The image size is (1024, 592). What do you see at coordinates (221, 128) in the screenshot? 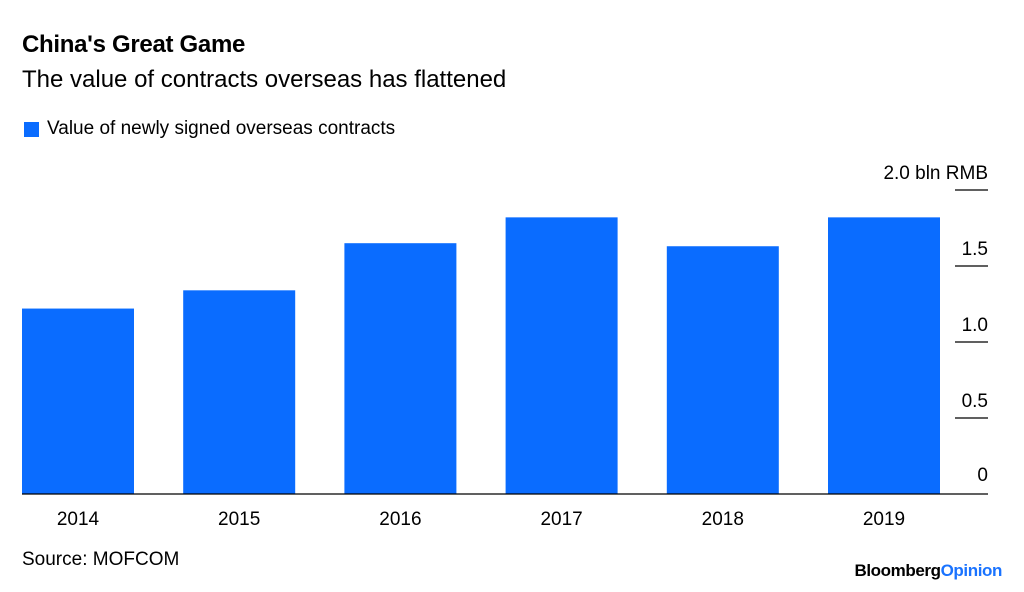
I see `legend-label: Value of newly signed overseas contracts` at bounding box center [221, 128].